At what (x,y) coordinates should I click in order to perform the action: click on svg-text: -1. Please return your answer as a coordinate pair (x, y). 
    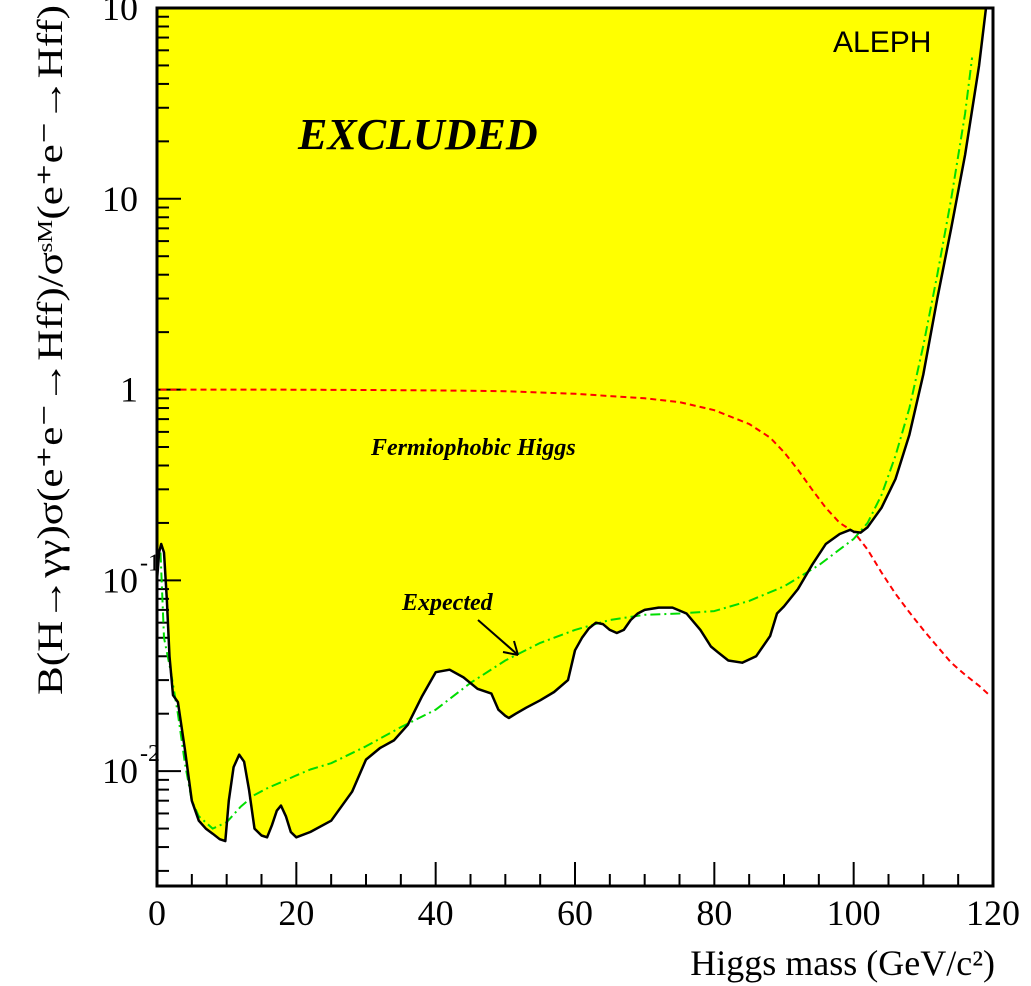
    Looking at the image, I should click on (150, 563).